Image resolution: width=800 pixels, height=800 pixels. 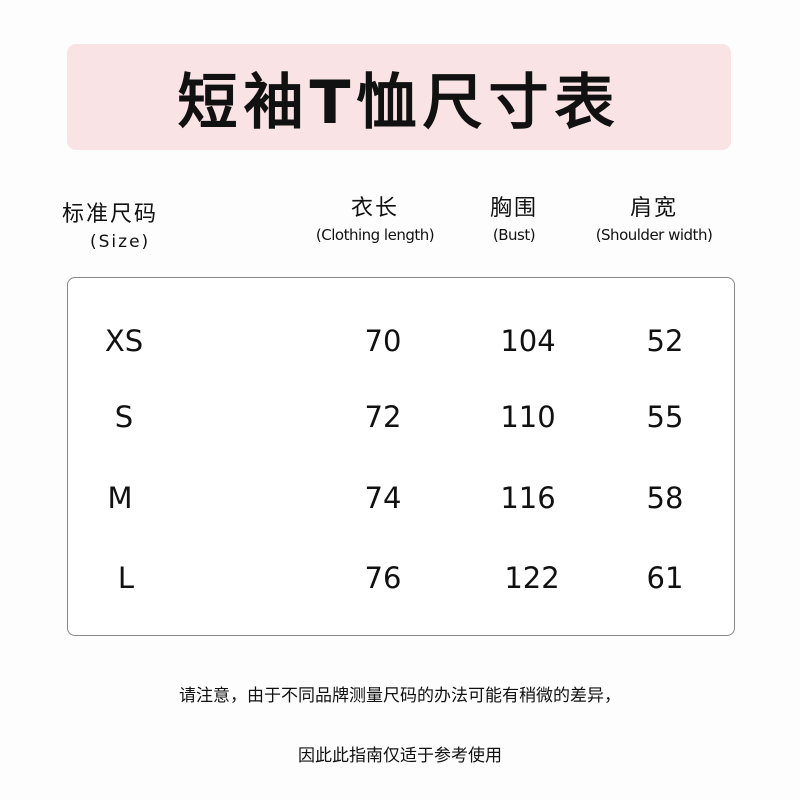 I want to click on header-size-en: (Size), so click(x=120, y=242).